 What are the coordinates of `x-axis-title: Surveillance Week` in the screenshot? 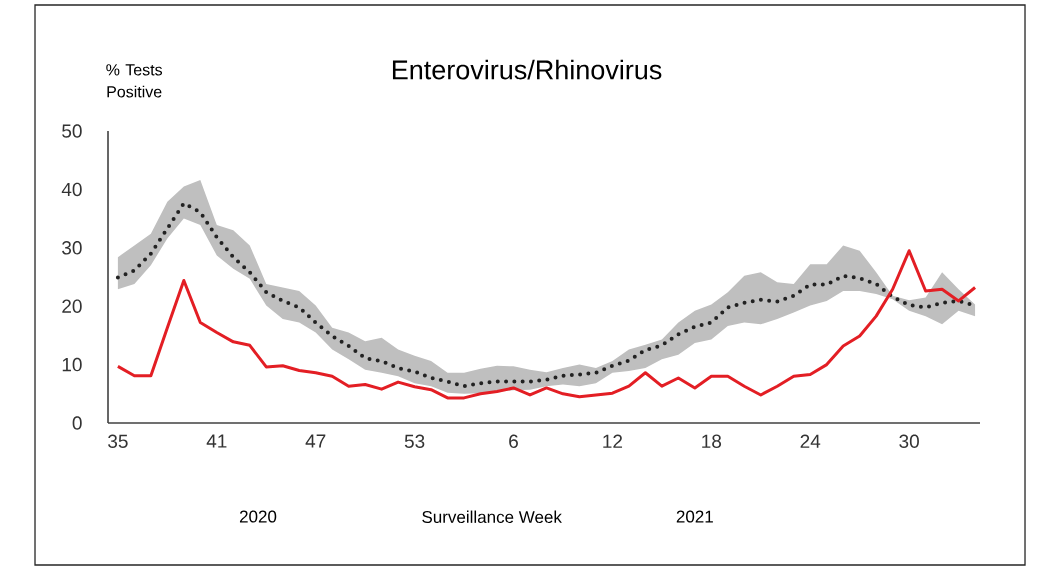 It's located at (492, 517).